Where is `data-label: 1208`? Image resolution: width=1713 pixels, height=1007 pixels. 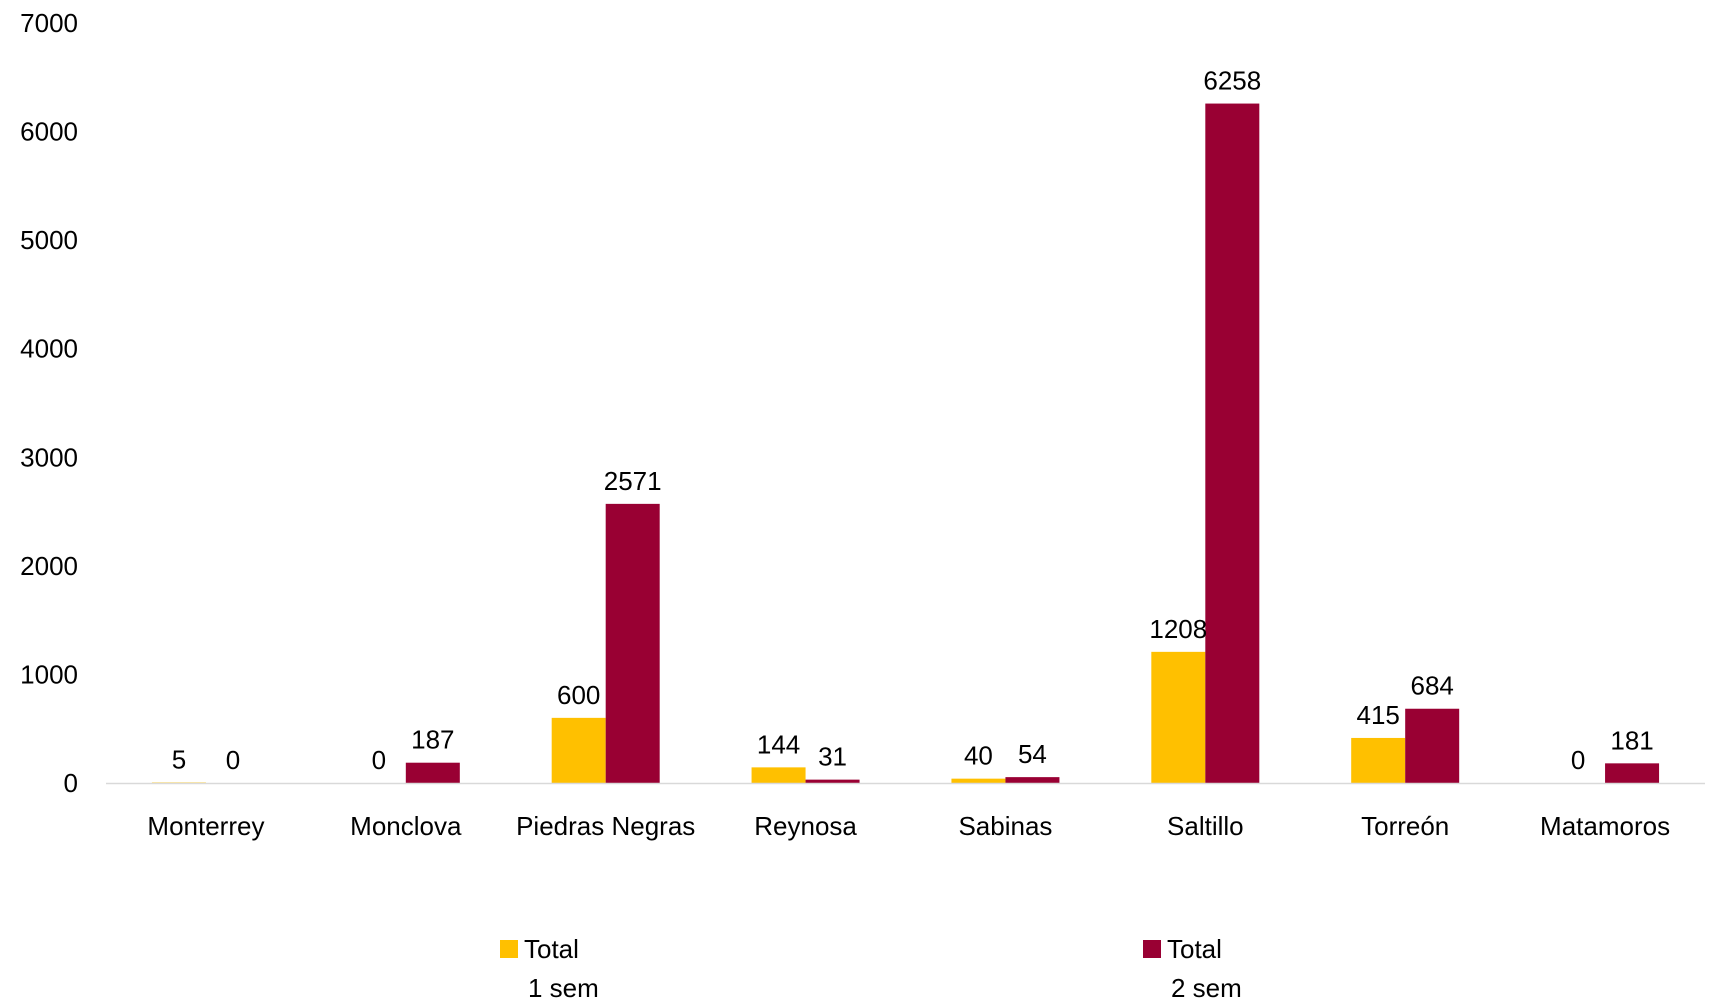 data-label: 1208 is located at coordinates (1178, 629).